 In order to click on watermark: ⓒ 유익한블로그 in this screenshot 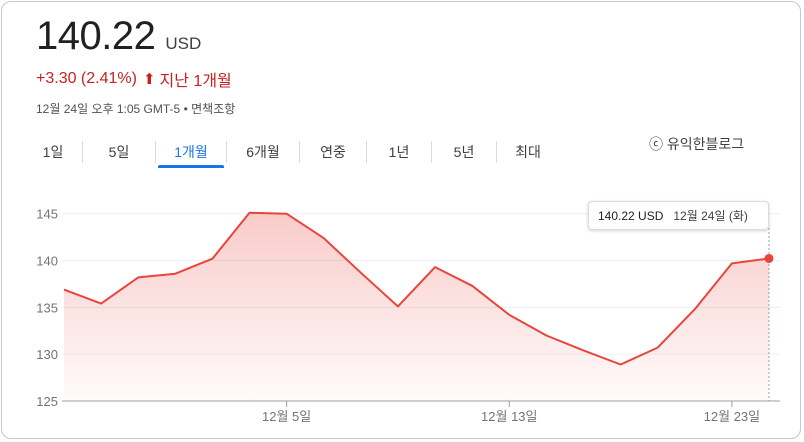, I will do `click(697, 144)`.